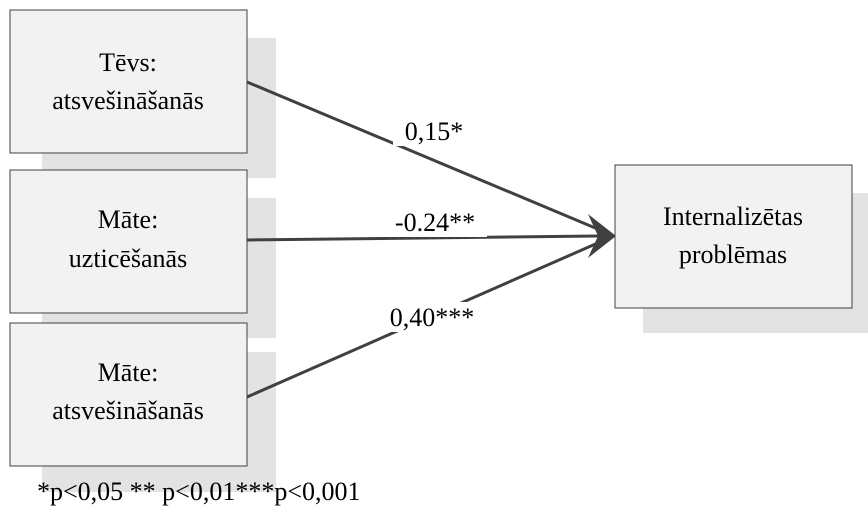 This screenshot has height=515, width=868. I want to click on coefficient-mother-alienation: 0,40***, so click(432, 317).